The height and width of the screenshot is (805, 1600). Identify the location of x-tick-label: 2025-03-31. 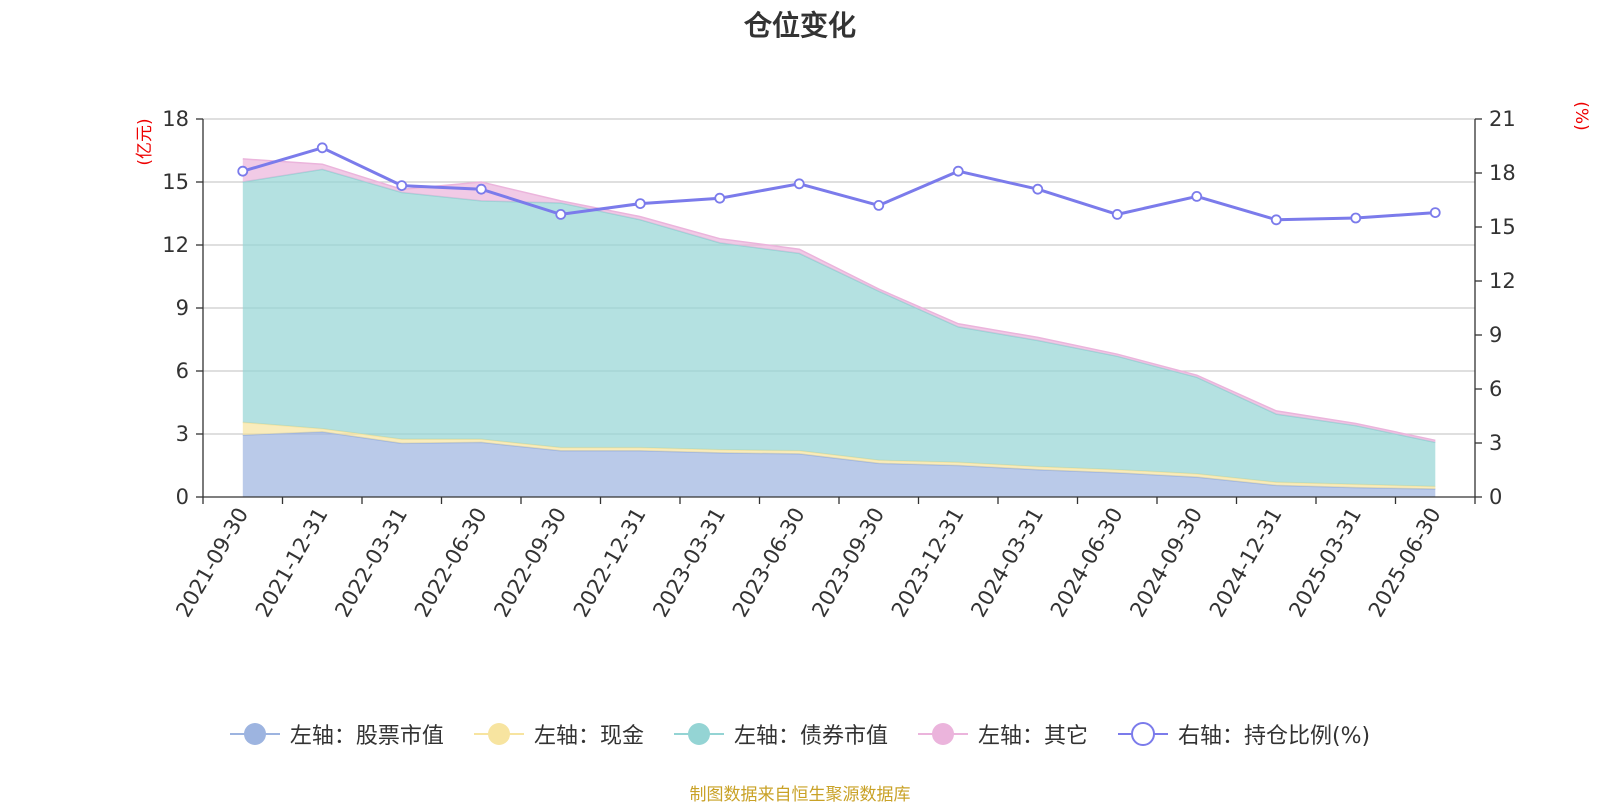
(1325, 563).